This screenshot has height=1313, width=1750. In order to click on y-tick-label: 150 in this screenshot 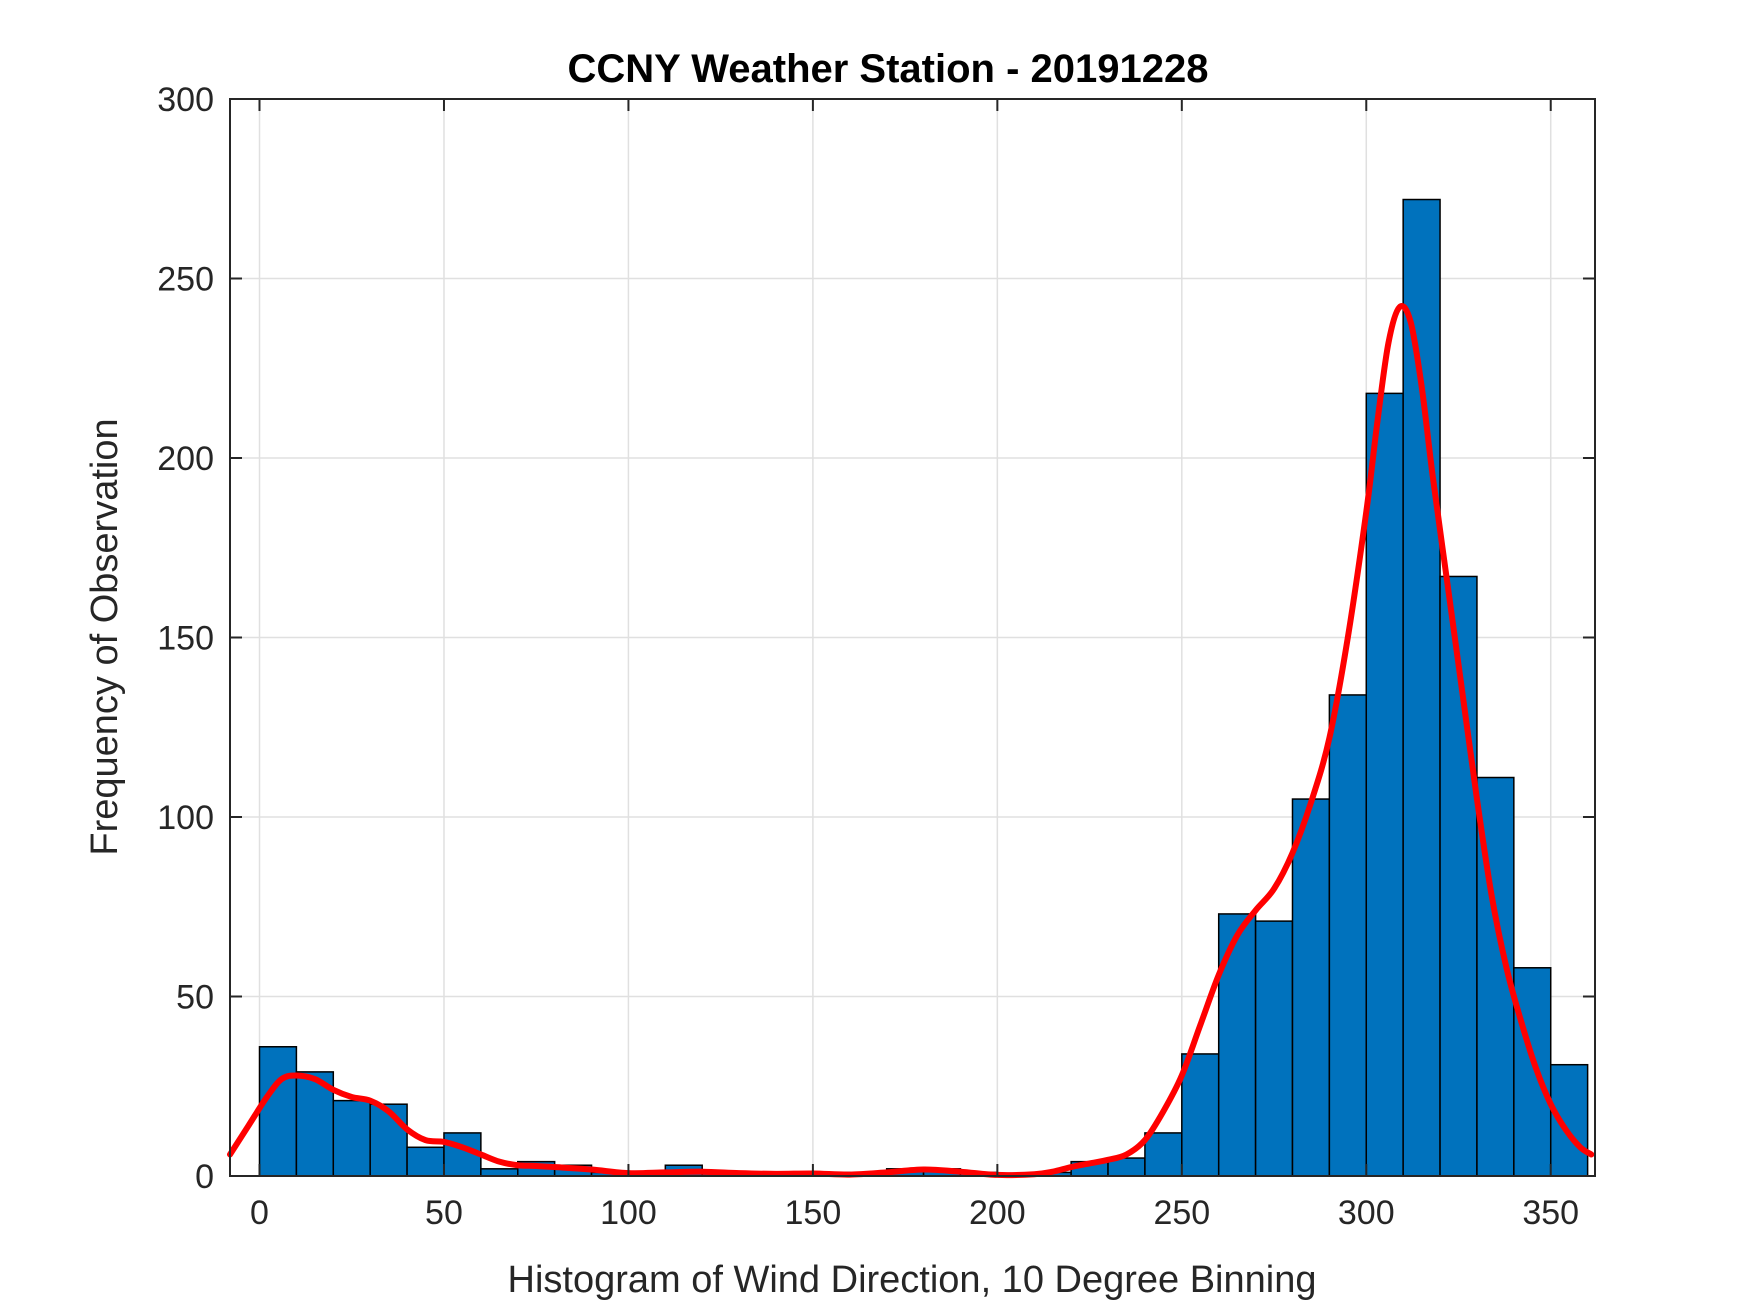, I will do `click(185, 639)`.